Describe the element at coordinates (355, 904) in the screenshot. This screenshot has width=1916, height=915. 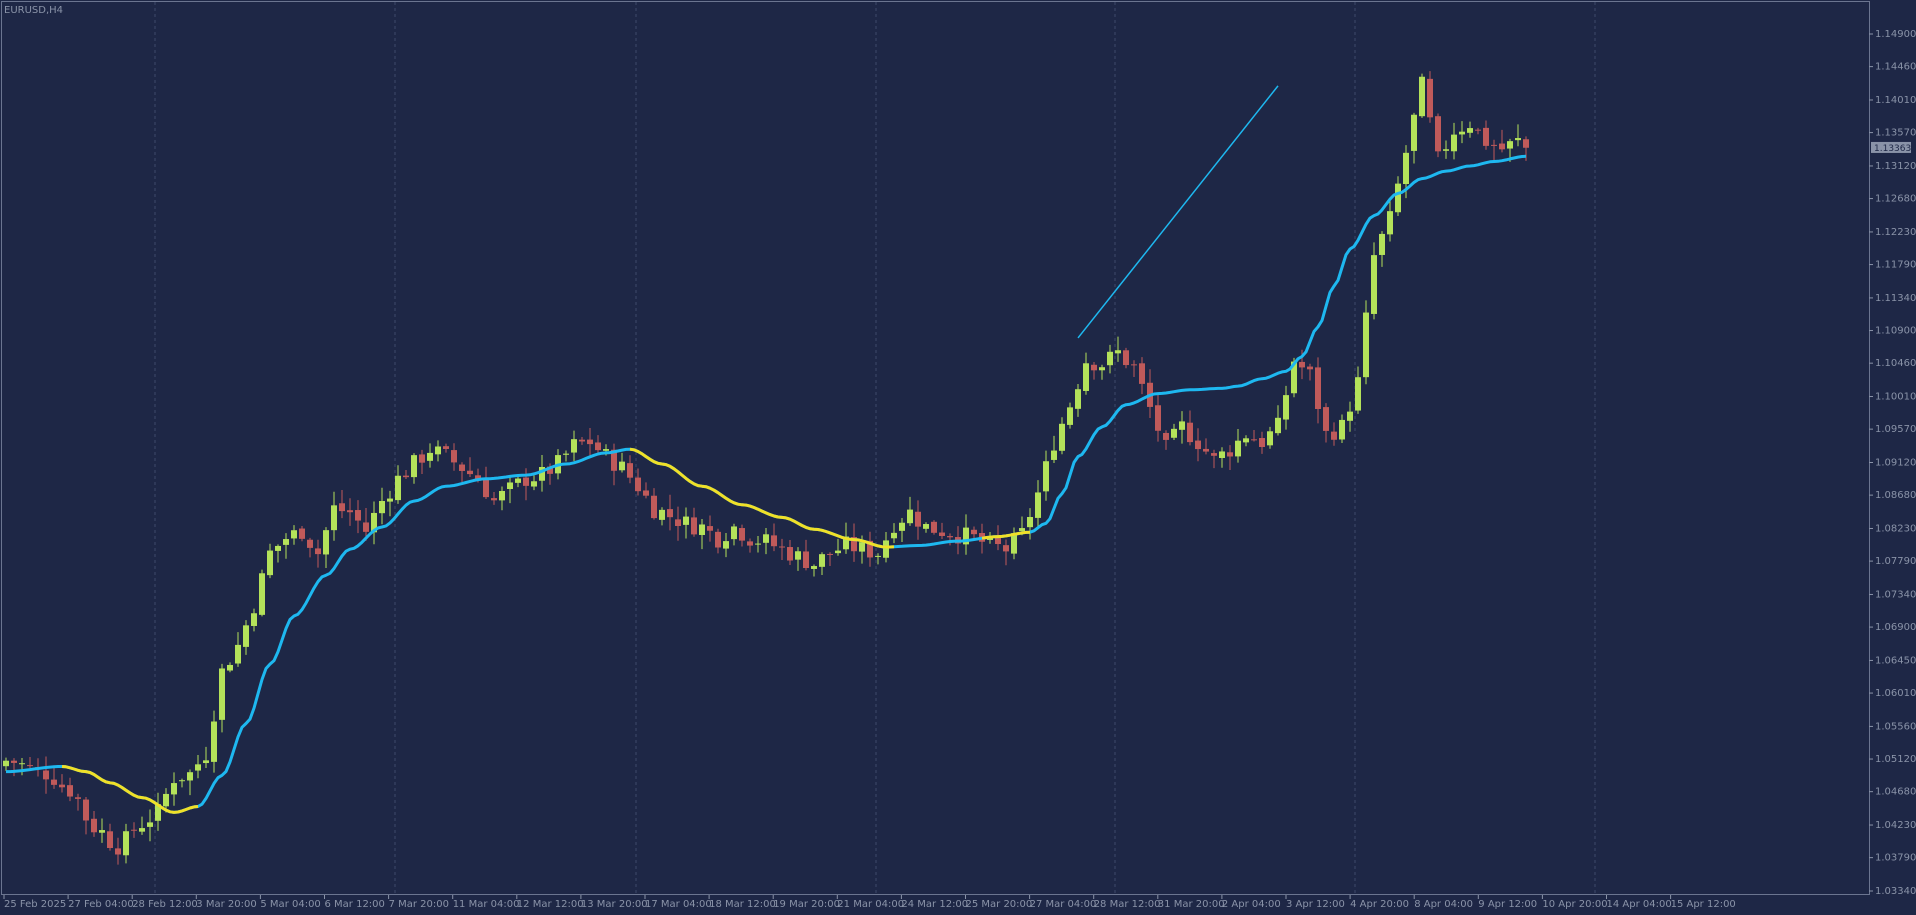
I see `x-tick-label: 6 Mar 12:00` at that location.